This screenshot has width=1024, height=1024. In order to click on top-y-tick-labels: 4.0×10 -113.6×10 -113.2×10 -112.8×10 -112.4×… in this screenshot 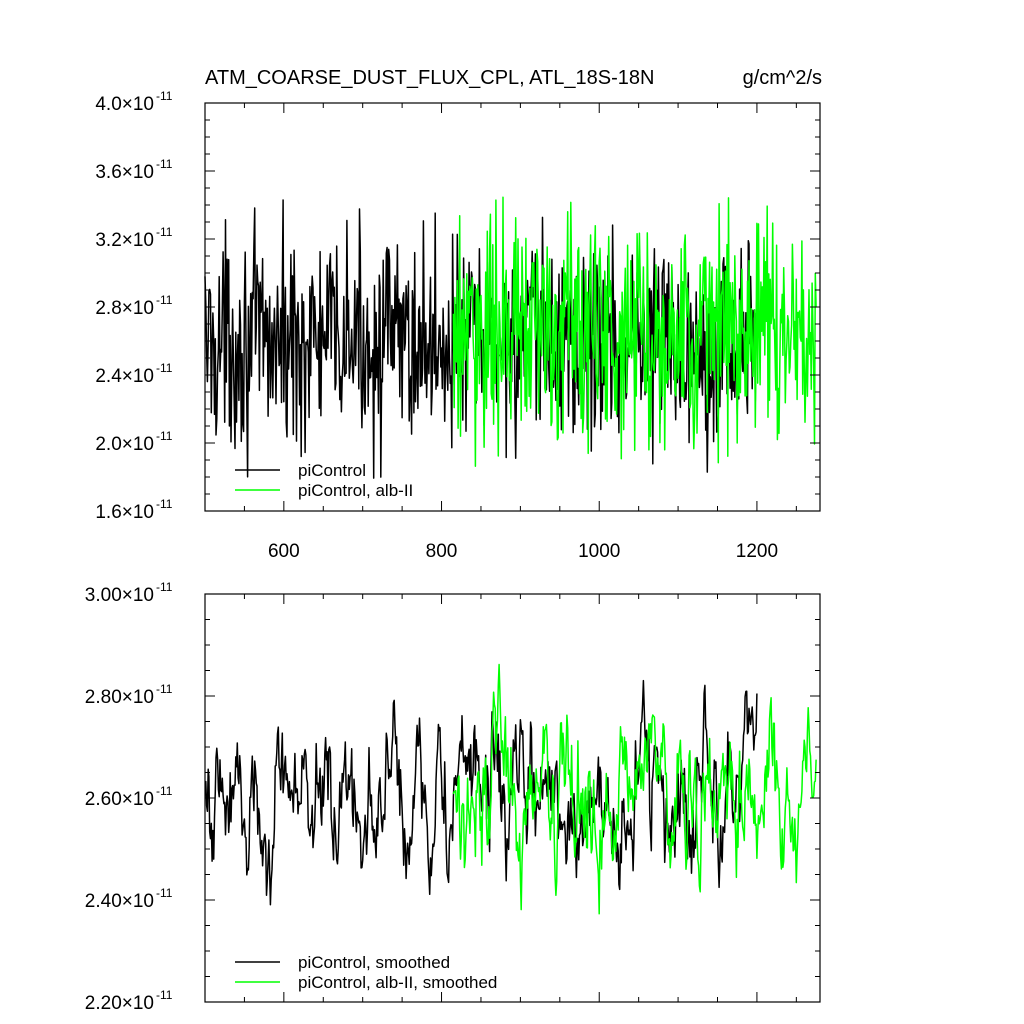, I will do `click(133, 306)`.